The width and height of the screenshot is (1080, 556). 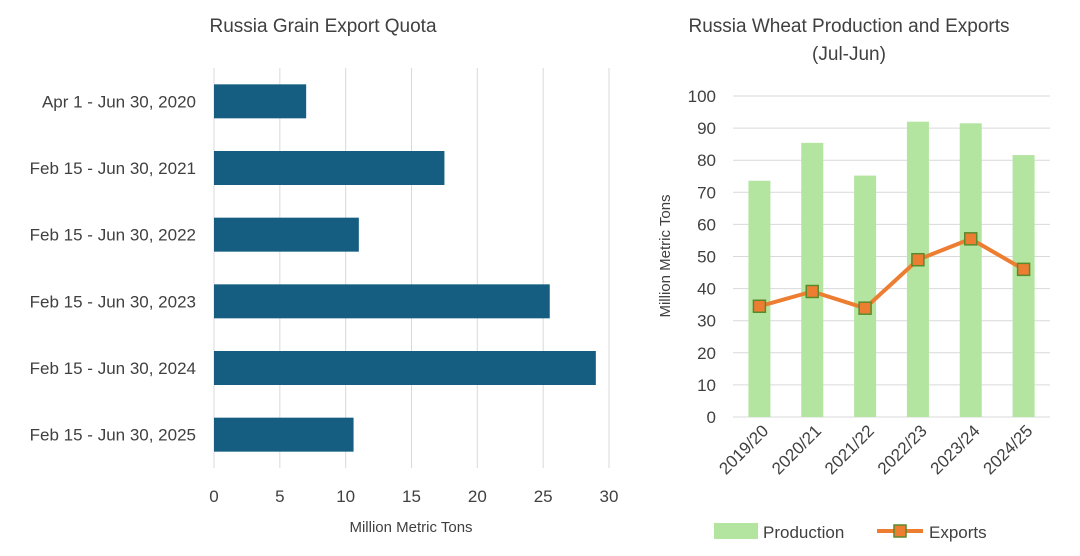 I want to click on export-quota-x-axis-label: Million Metric Tons, so click(x=410, y=527).